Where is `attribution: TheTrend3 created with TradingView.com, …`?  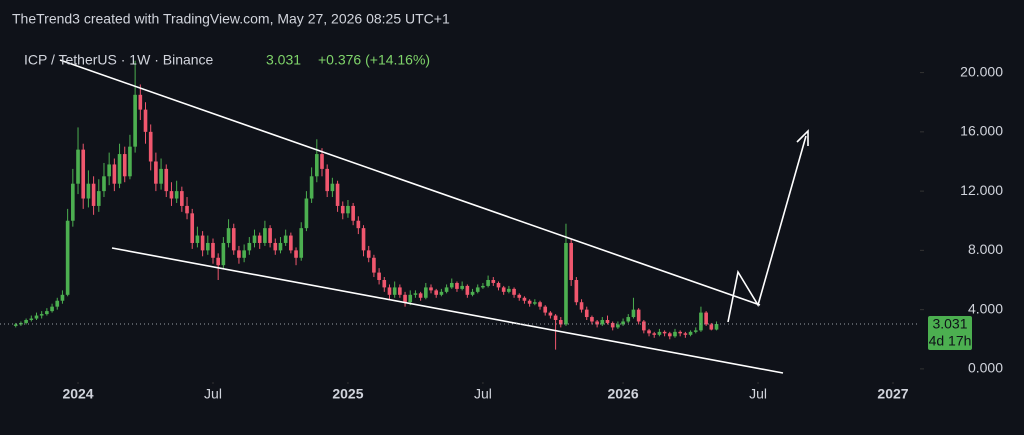
attribution: TheTrend3 created with TradingView.com, … is located at coordinates (231, 19).